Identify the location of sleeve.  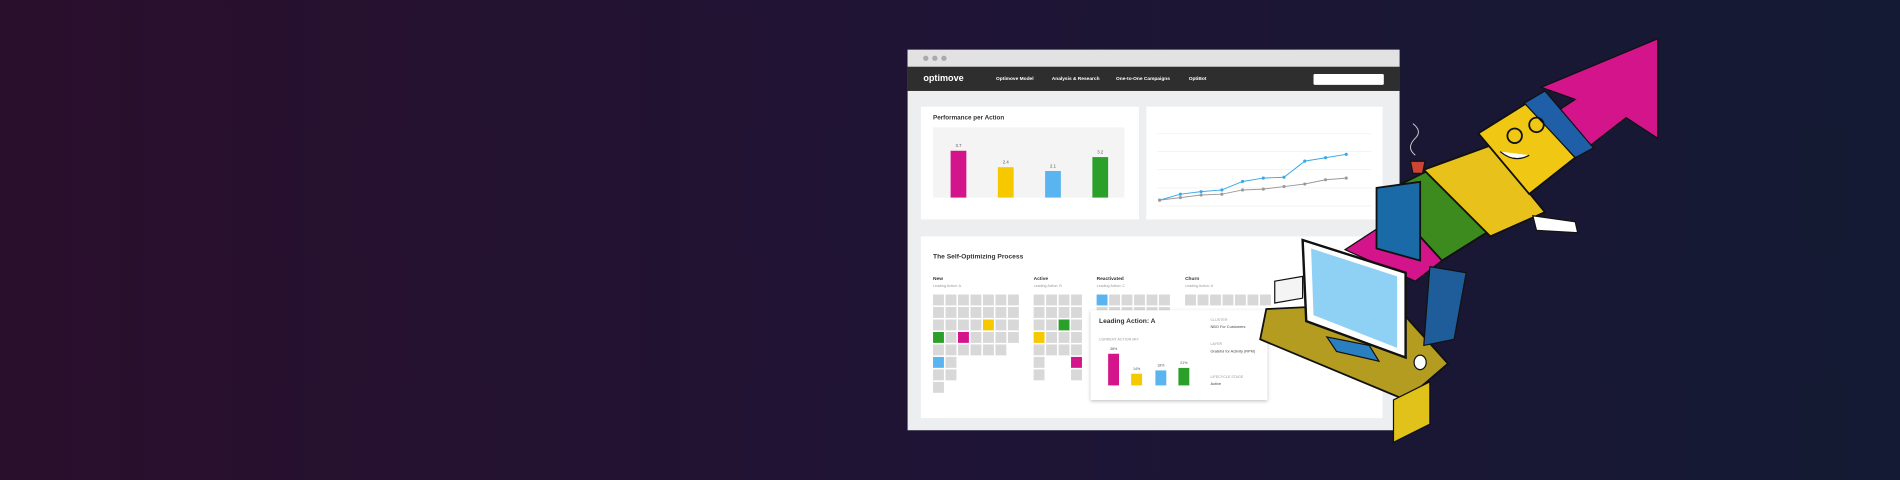
(1555, 224).